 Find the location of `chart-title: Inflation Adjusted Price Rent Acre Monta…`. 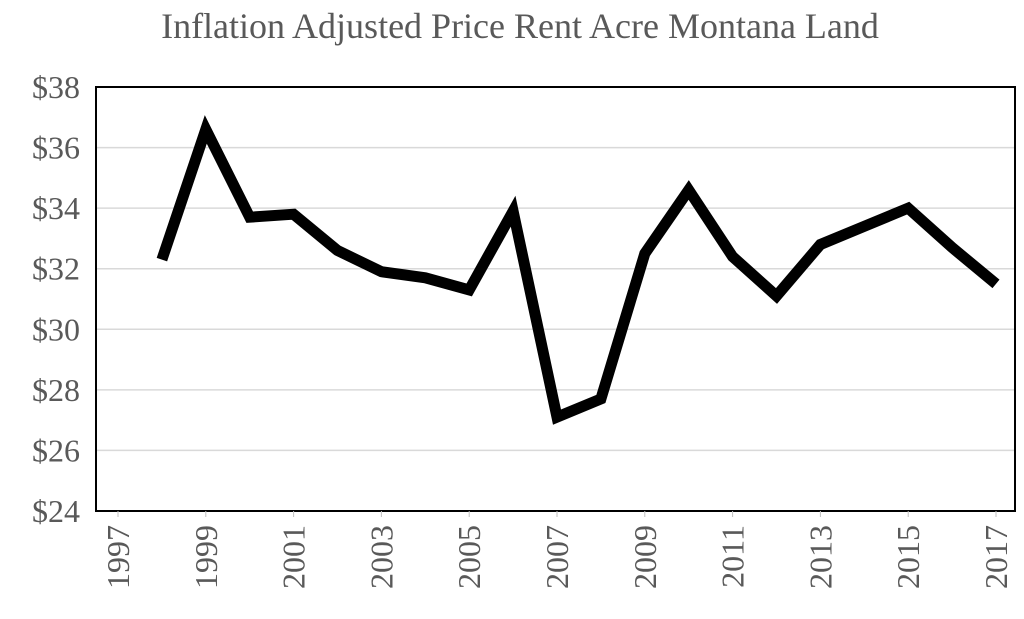

chart-title: Inflation Adjusted Price Rent Acre Monta… is located at coordinates (520, 26).